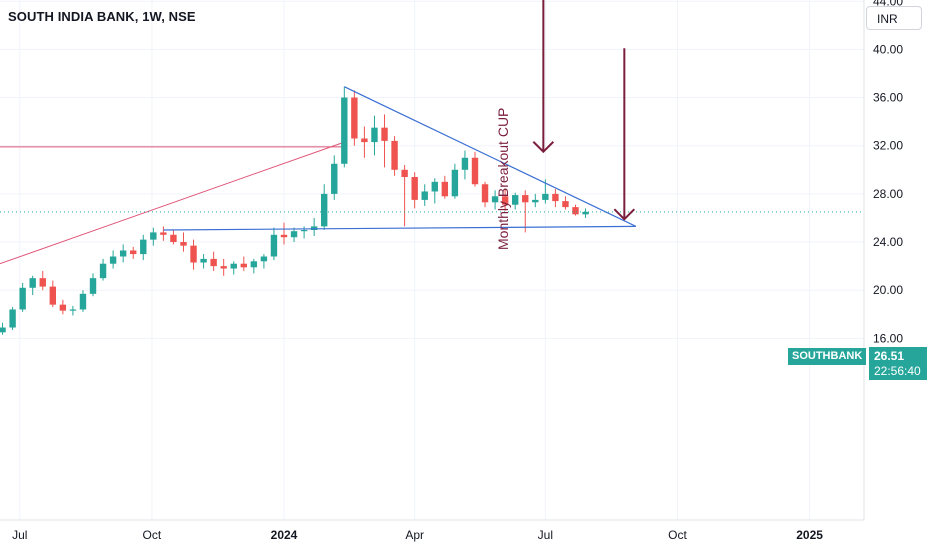  I want to click on price-tick-label: 20.00, so click(888, 290).